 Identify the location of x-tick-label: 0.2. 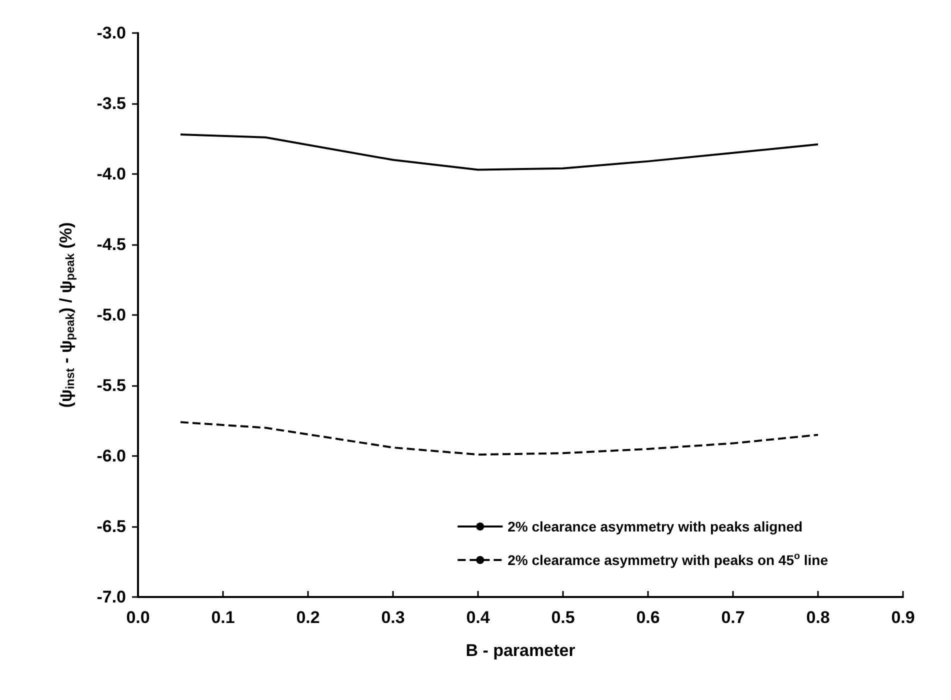
(308, 617).